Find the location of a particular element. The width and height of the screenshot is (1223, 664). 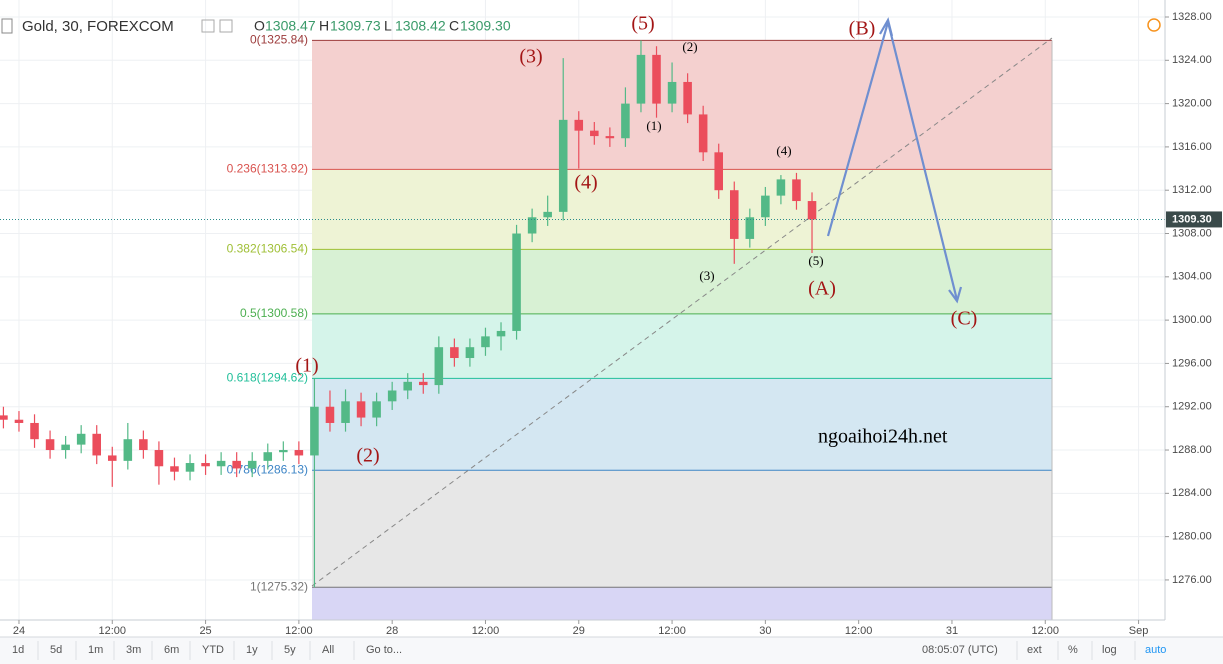

y-tick-label: 1284.00 is located at coordinates (1192, 493).